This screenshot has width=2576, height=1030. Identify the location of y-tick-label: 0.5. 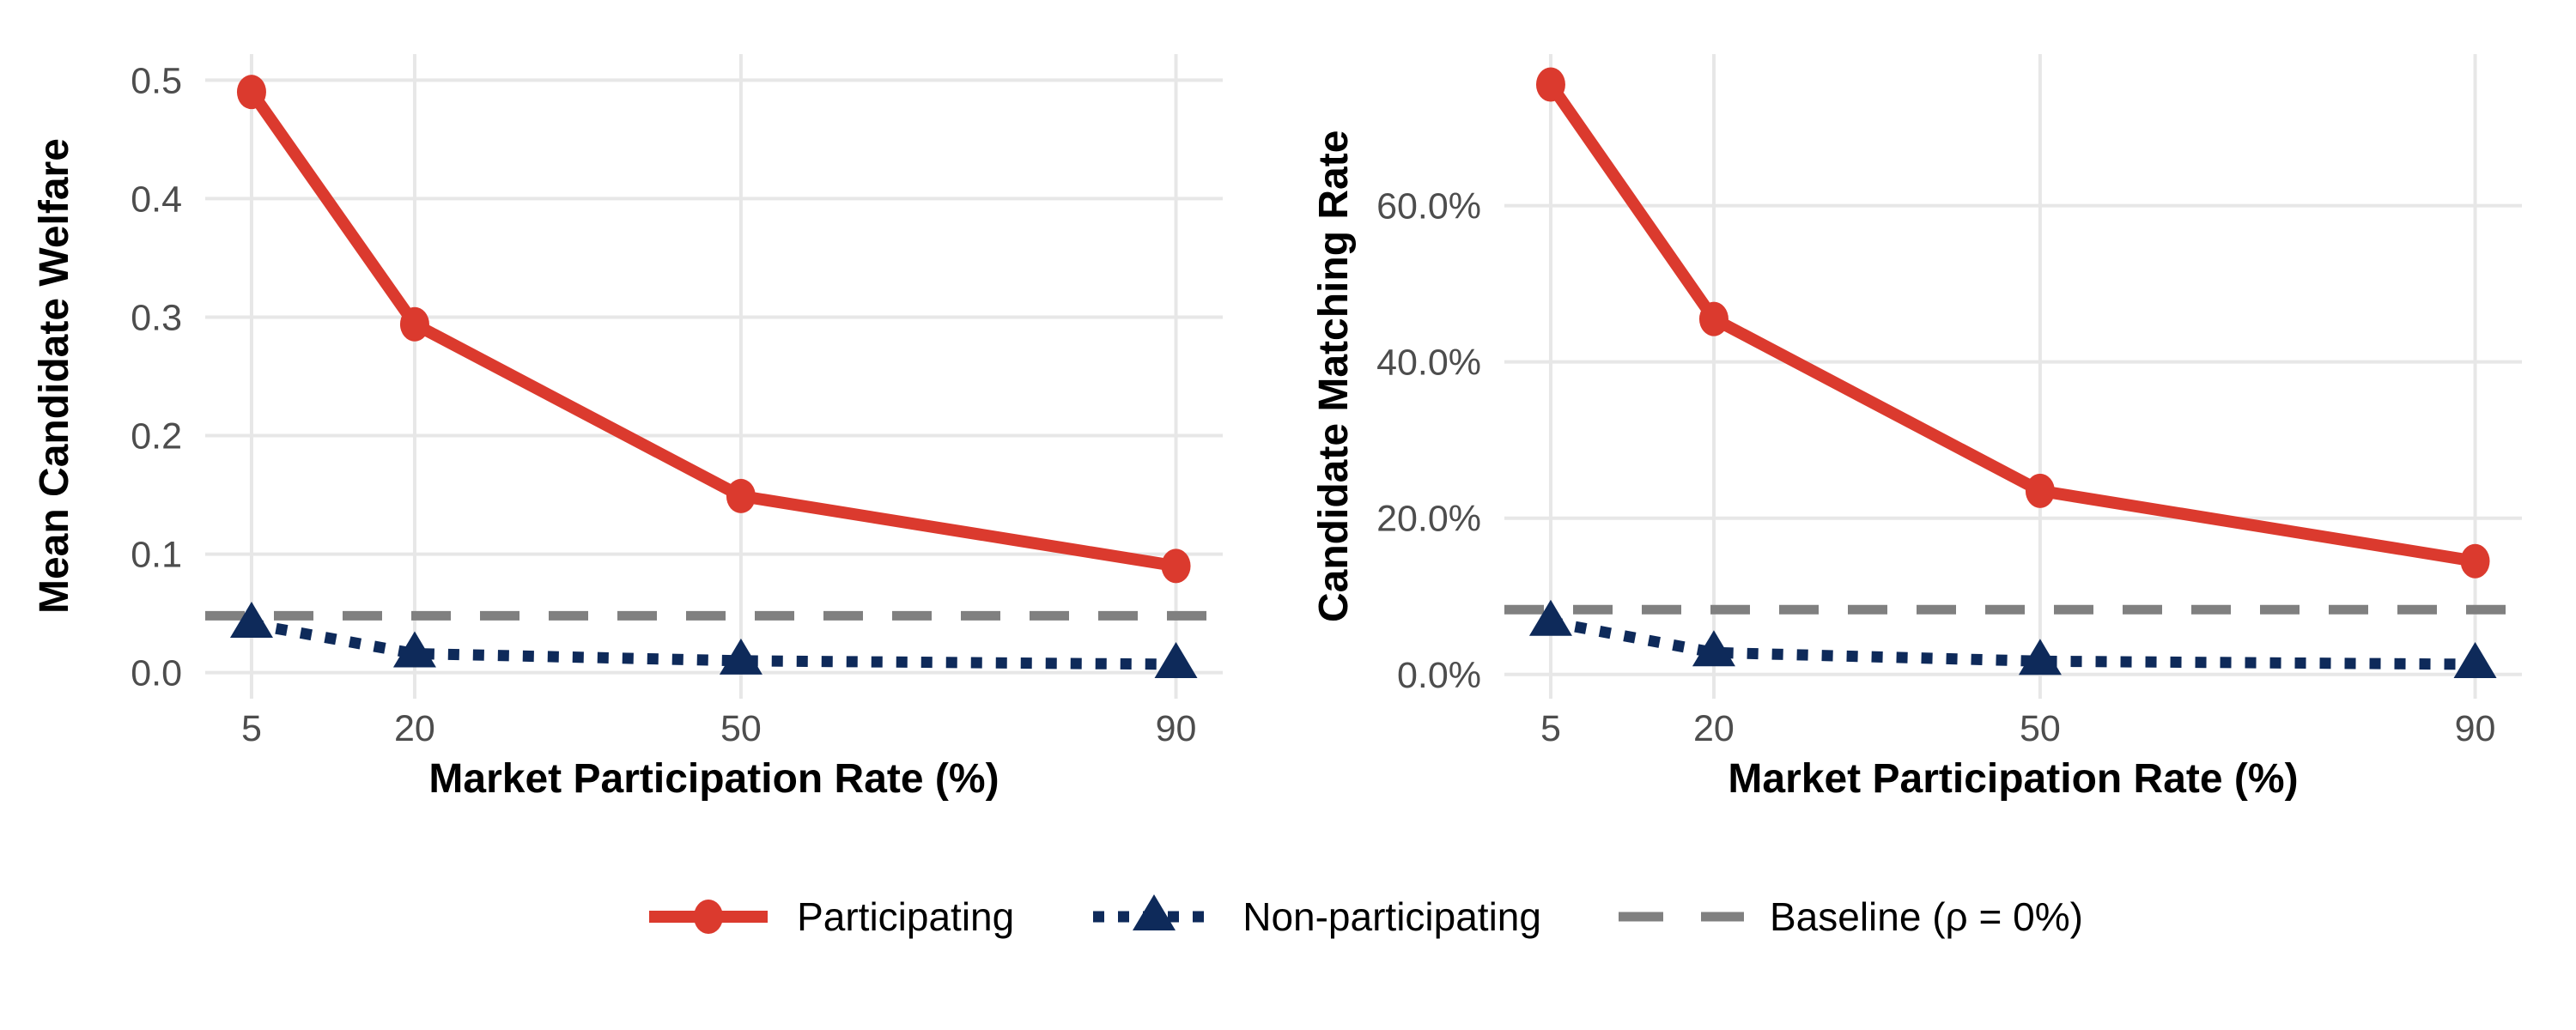
(156, 80).